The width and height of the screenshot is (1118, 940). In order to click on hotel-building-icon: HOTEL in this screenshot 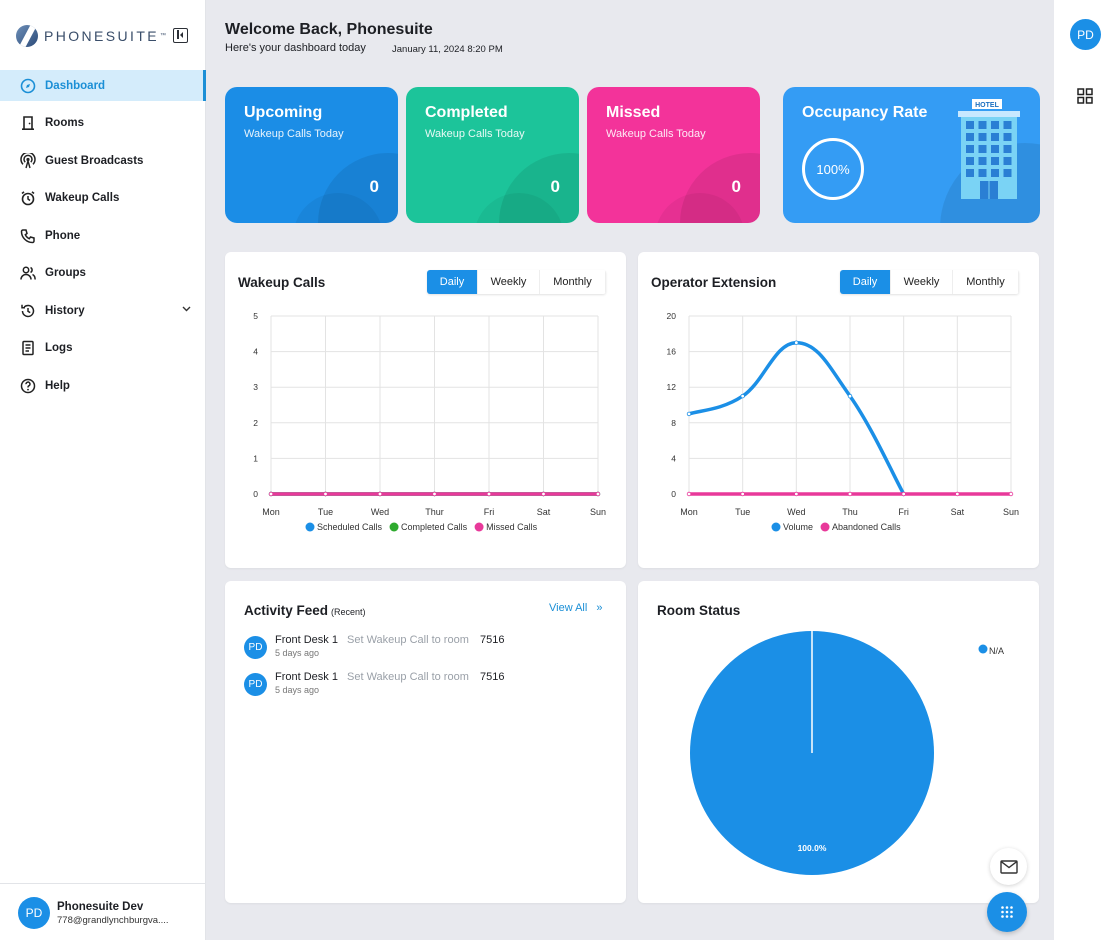, I will do `click(989, 149)`.